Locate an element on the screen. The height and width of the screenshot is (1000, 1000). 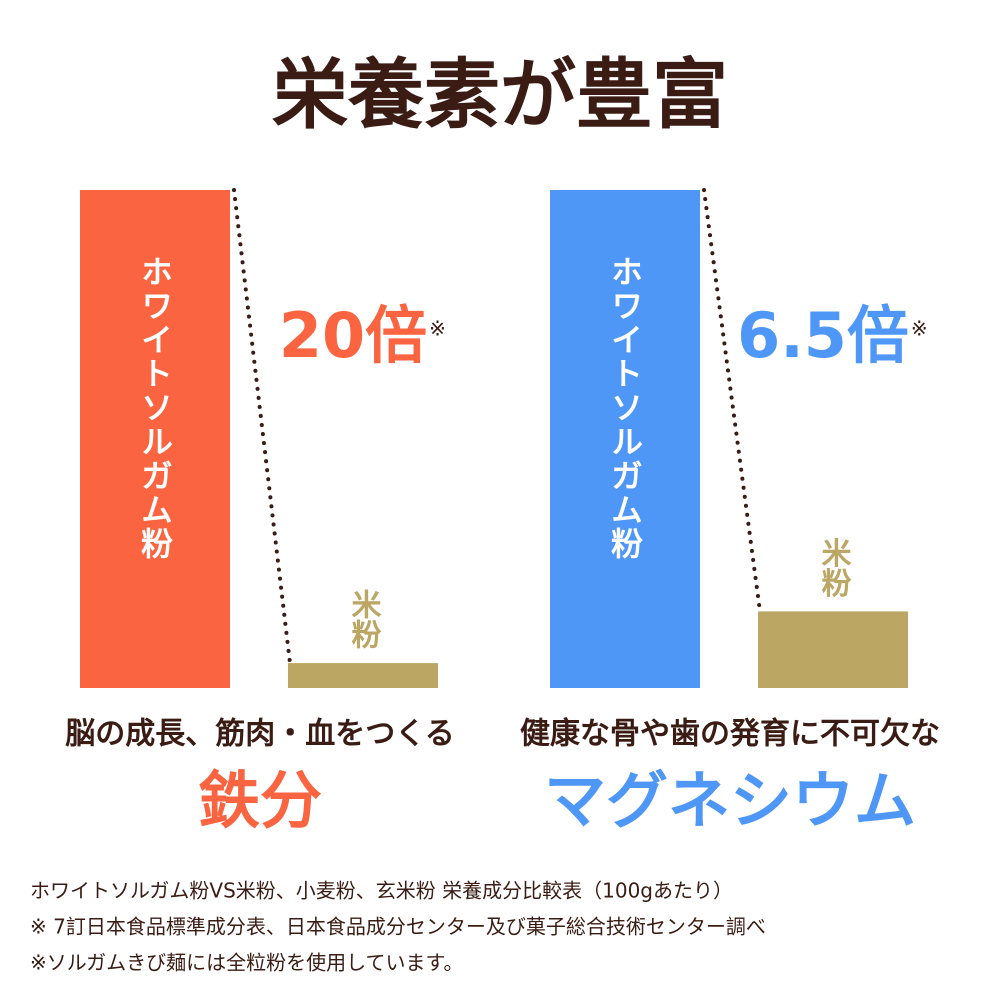
chart-subtitle: 脳の成長、筋肉・血をつくる is located at coordinates (259, 734).